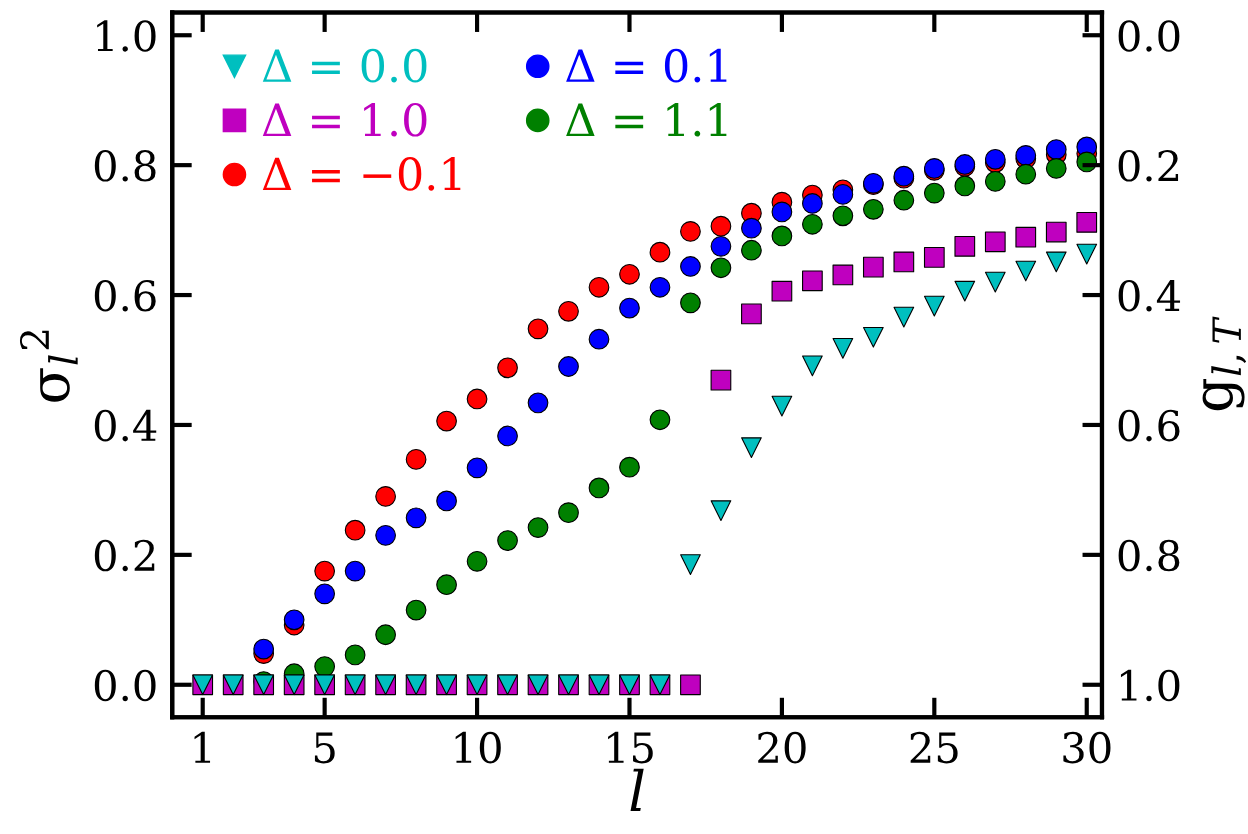  What do you see at coordinates (1149, 295) in the screenshot?
I see `y2-tick-label: 0.4` at bounding box center [1149, 295].